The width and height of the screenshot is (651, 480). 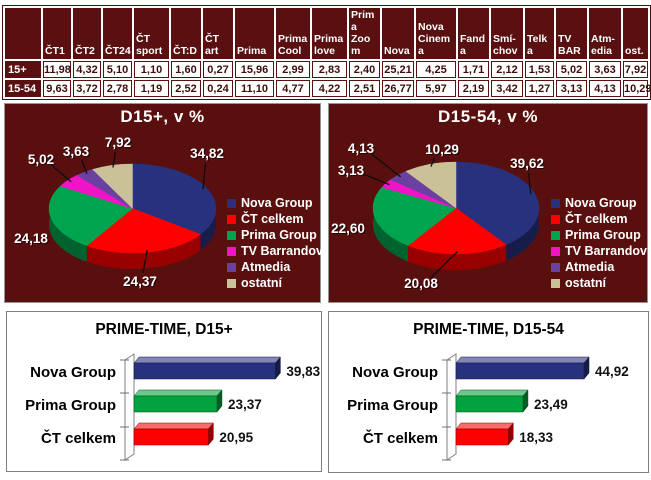 I want to click on bar-category-label-nova-group: Nova Group, so click(x=395, y=372).